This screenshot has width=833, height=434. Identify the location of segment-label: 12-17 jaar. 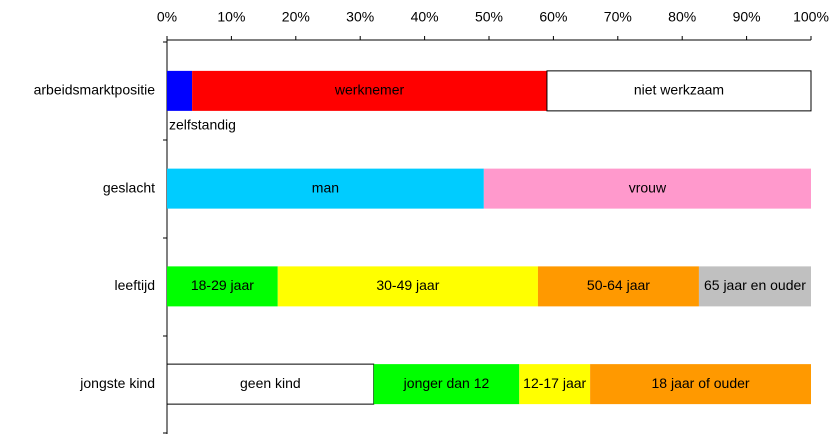
(554, 383).